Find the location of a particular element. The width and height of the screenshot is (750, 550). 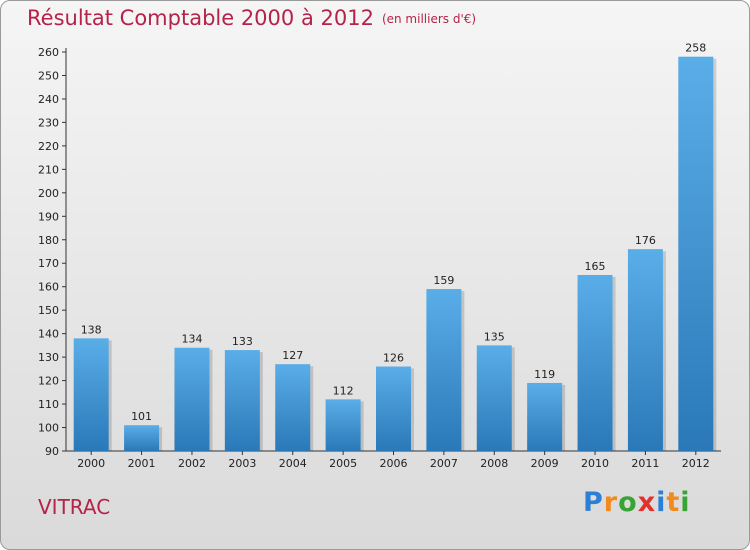

y-tick-label: 220 is located at coordinates (48, 146).